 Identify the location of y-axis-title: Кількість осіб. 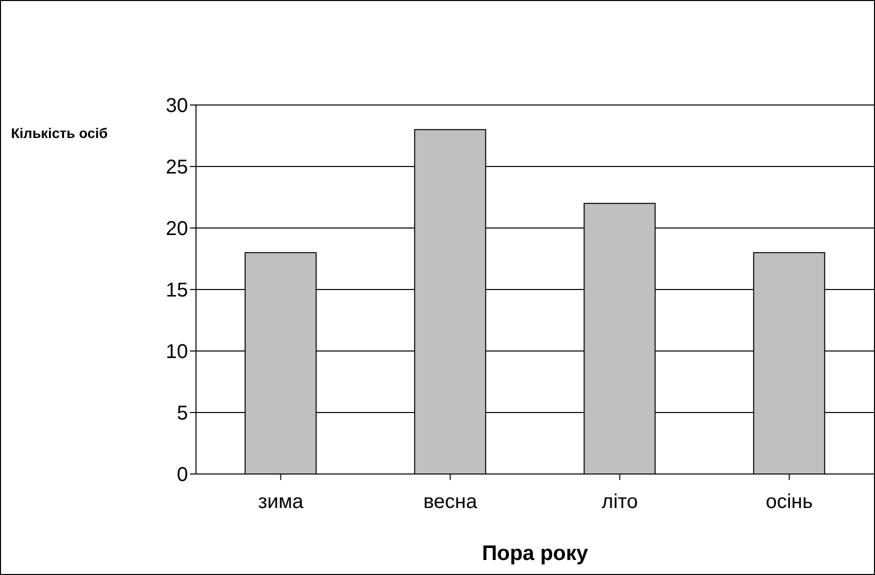
(59, 133).